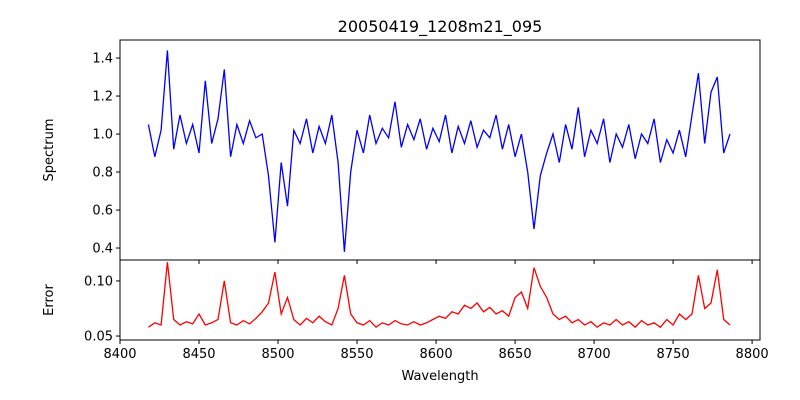  What do you see at coordinates (98, 337) in the screenshot?
I see `y-tick-label: 0.05` at bounding box center [98, 337].